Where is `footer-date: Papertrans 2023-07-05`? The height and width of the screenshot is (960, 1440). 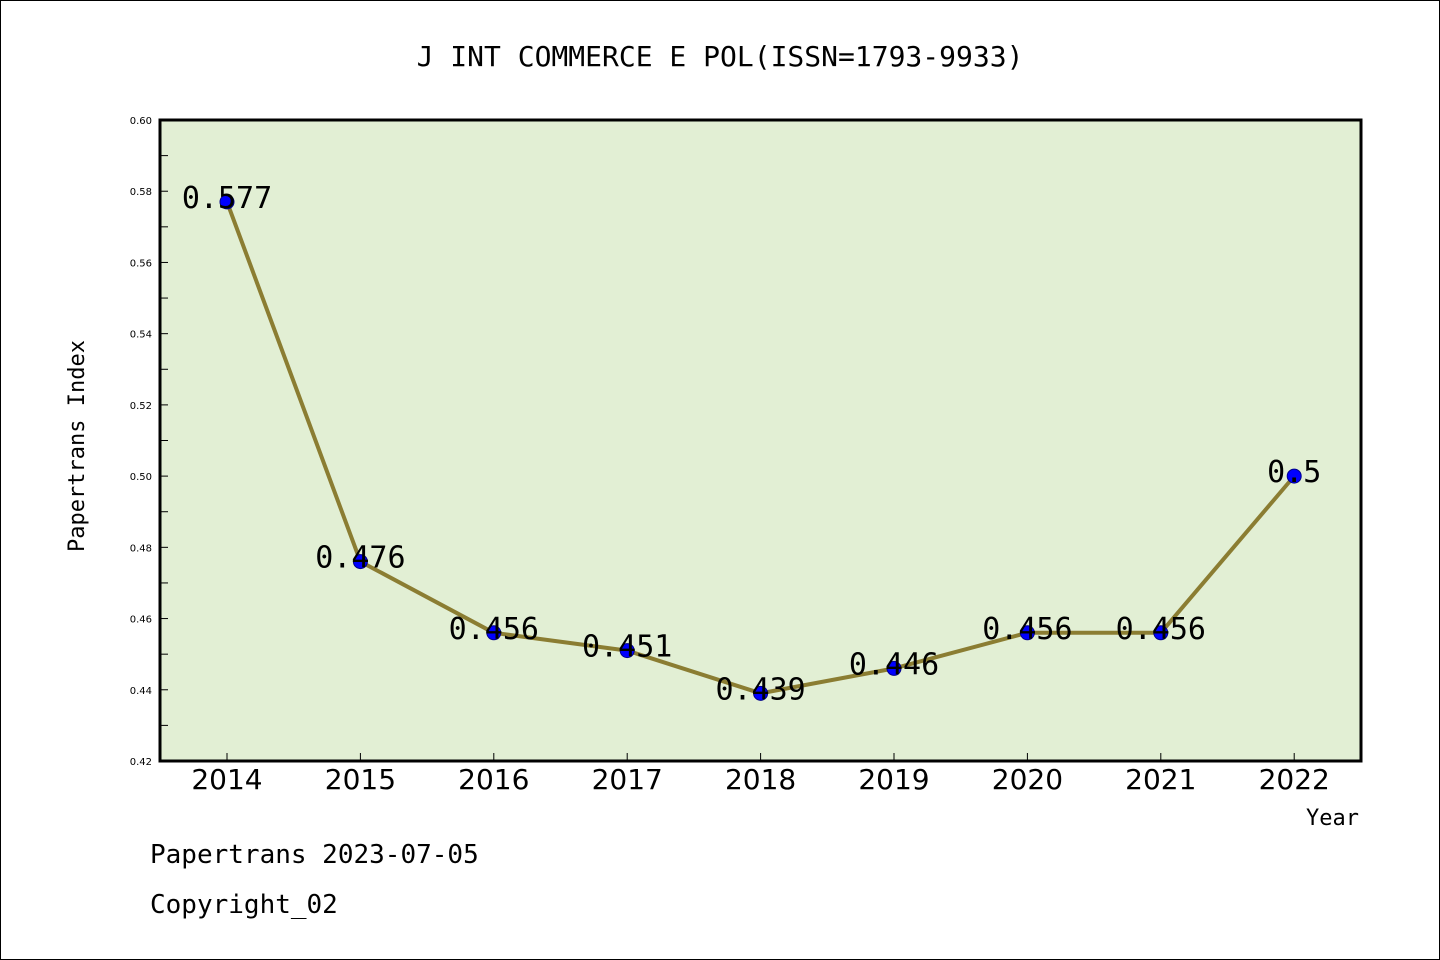 footer-date: Papertrans 2023-07-05 is located at coordinates (314, 855).